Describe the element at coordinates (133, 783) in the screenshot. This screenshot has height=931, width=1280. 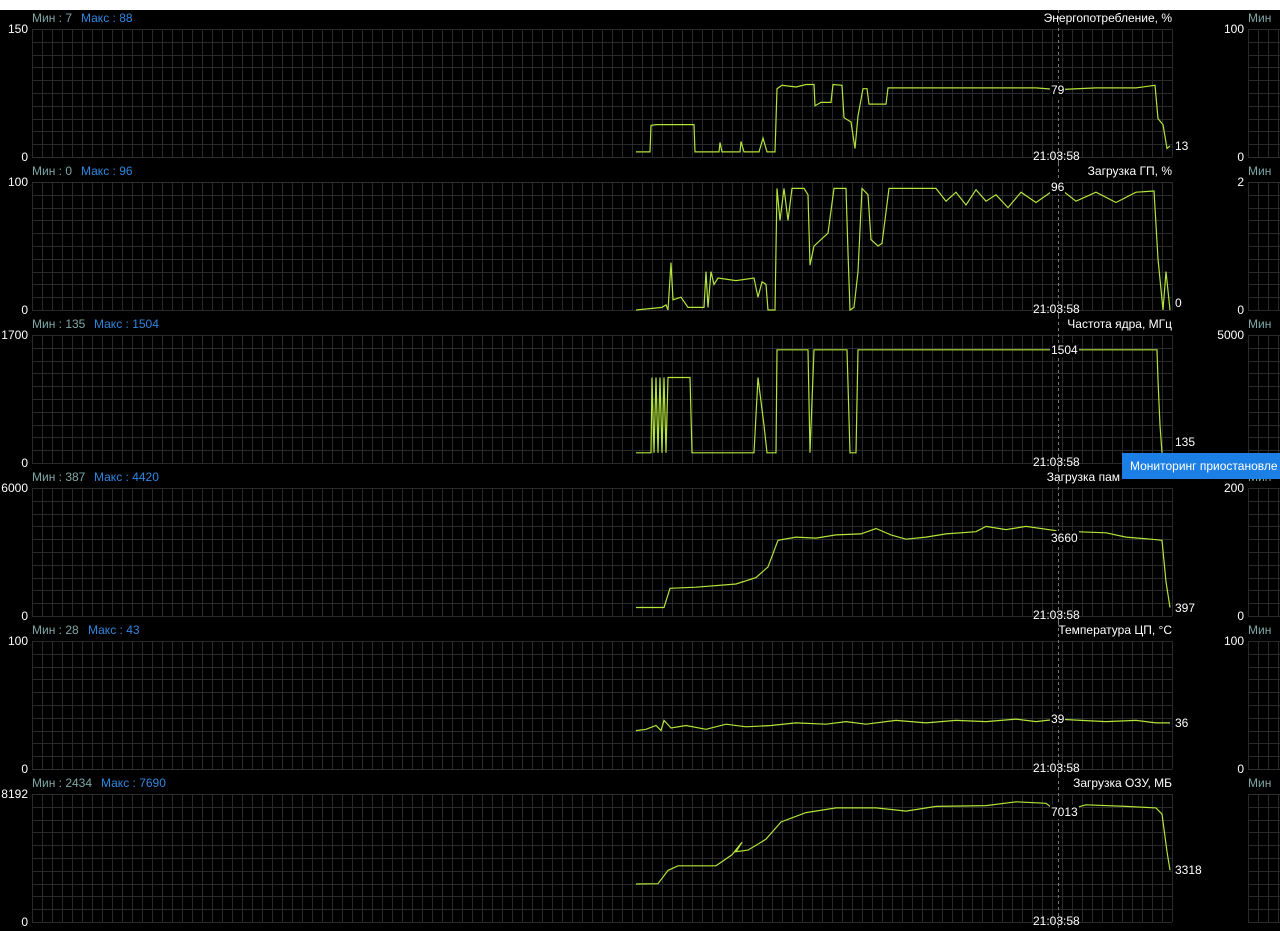
I see `max-label: Макс : 7690` at that location.